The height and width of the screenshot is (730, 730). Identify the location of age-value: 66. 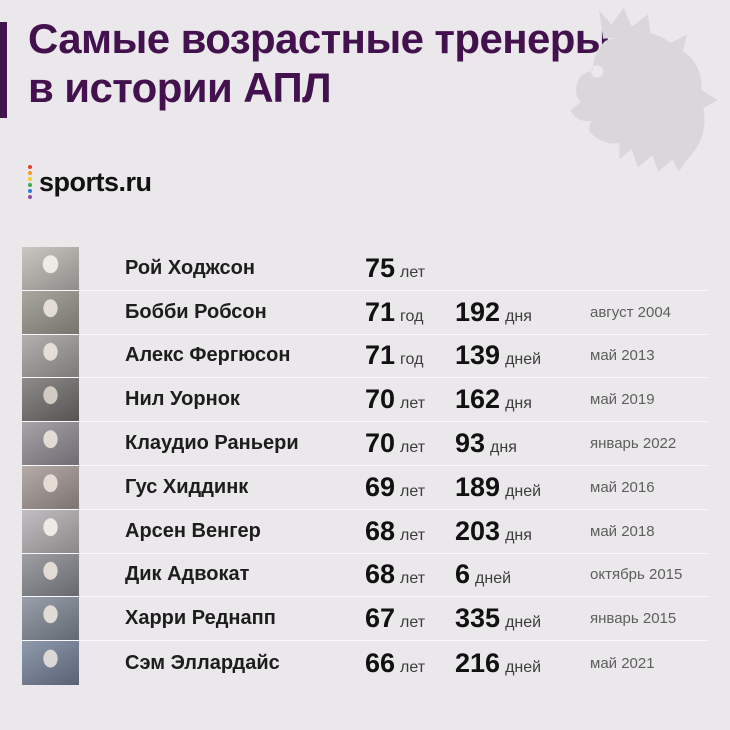
(380, 662).